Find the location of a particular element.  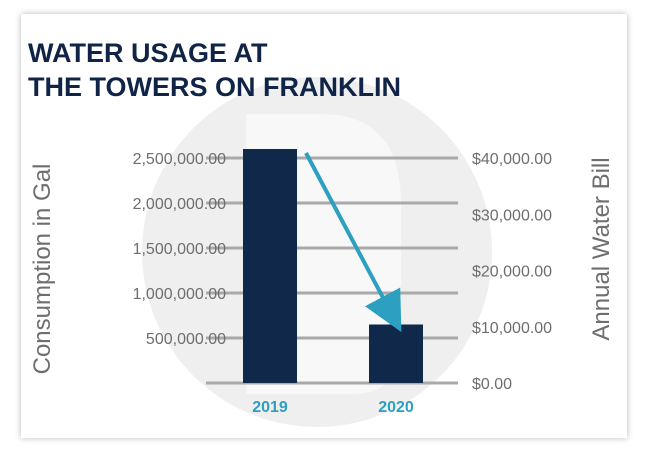

y-tick-label-right: $40,000.00 is located at coordinates (512, 159).